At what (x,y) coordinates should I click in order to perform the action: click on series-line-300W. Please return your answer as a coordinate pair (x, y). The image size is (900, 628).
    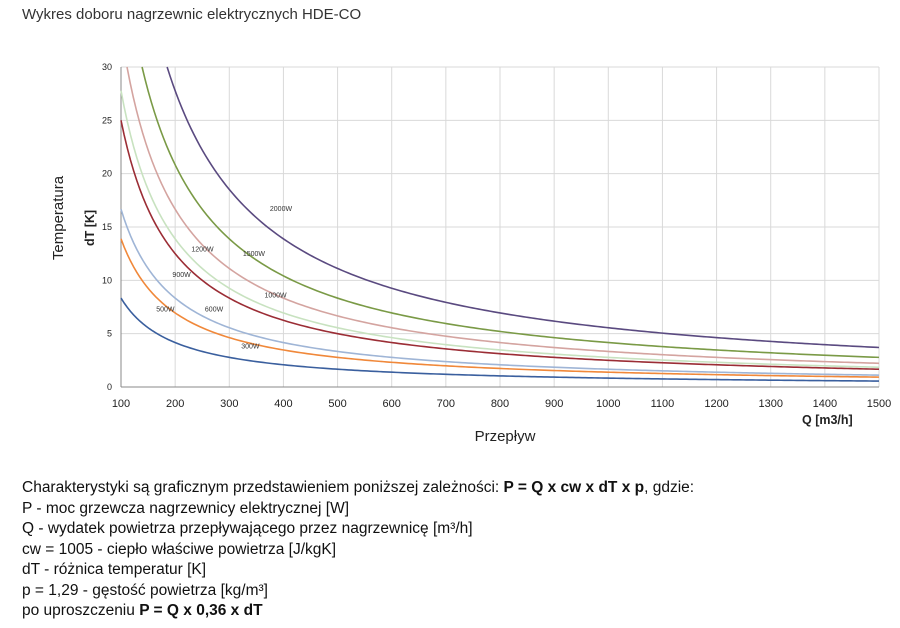
    Looking at the image, I should click on (500, 339).